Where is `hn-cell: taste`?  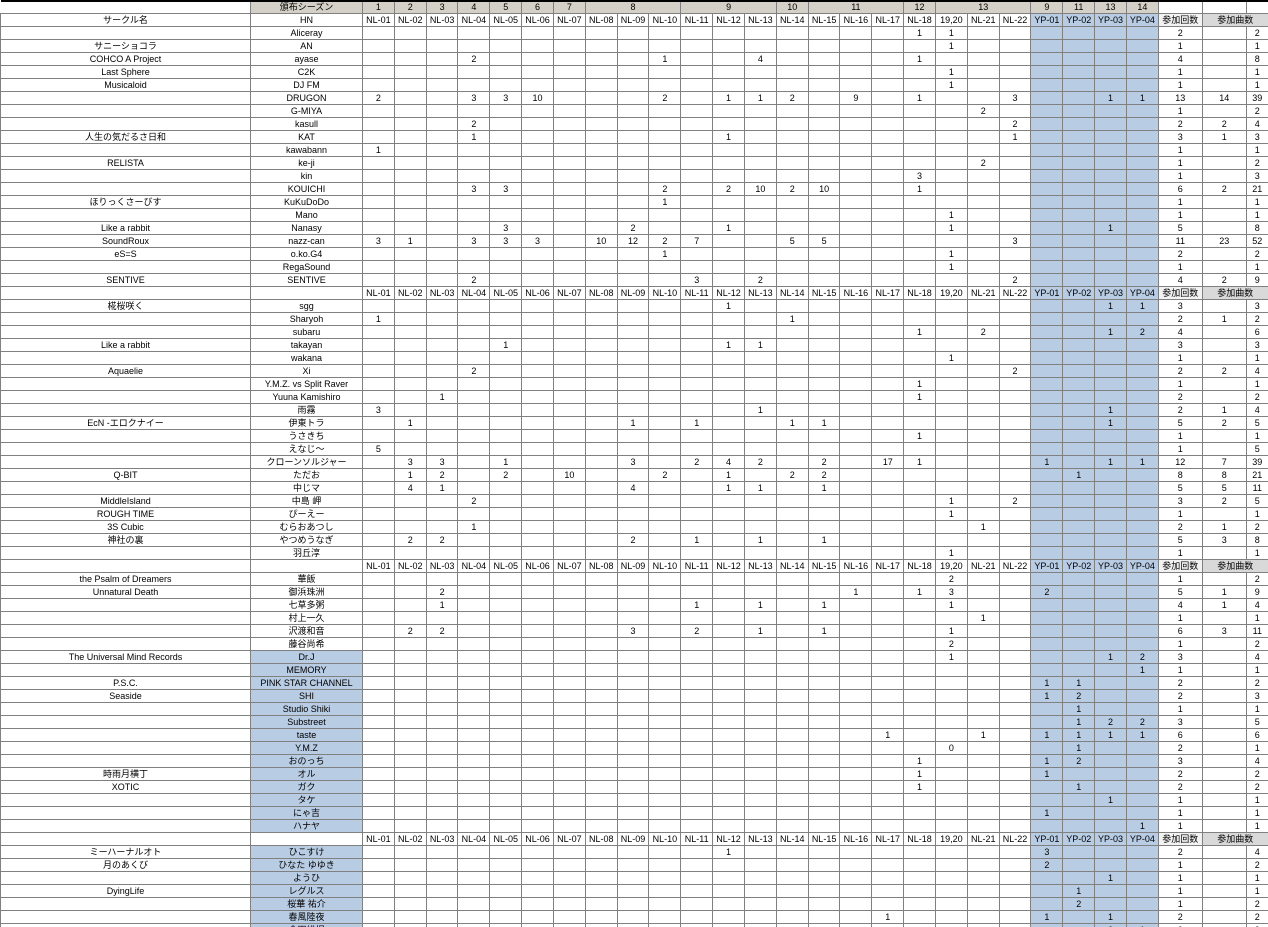 hn-cell: taste is located at coordinates (306, 735).